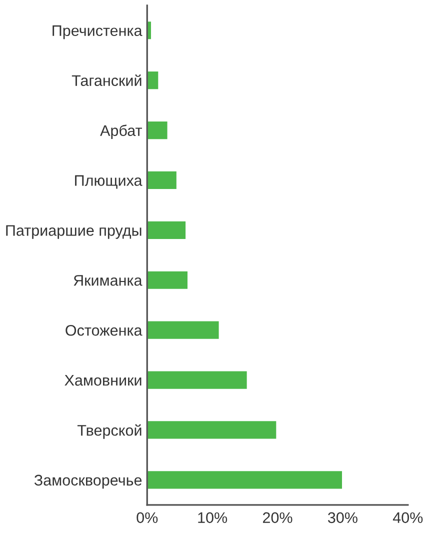 This screenshot has width=424, height=540. Describe the element at coordinates (277, 518) in the screenshot. I see `x-tick-label: 20%` at that location.